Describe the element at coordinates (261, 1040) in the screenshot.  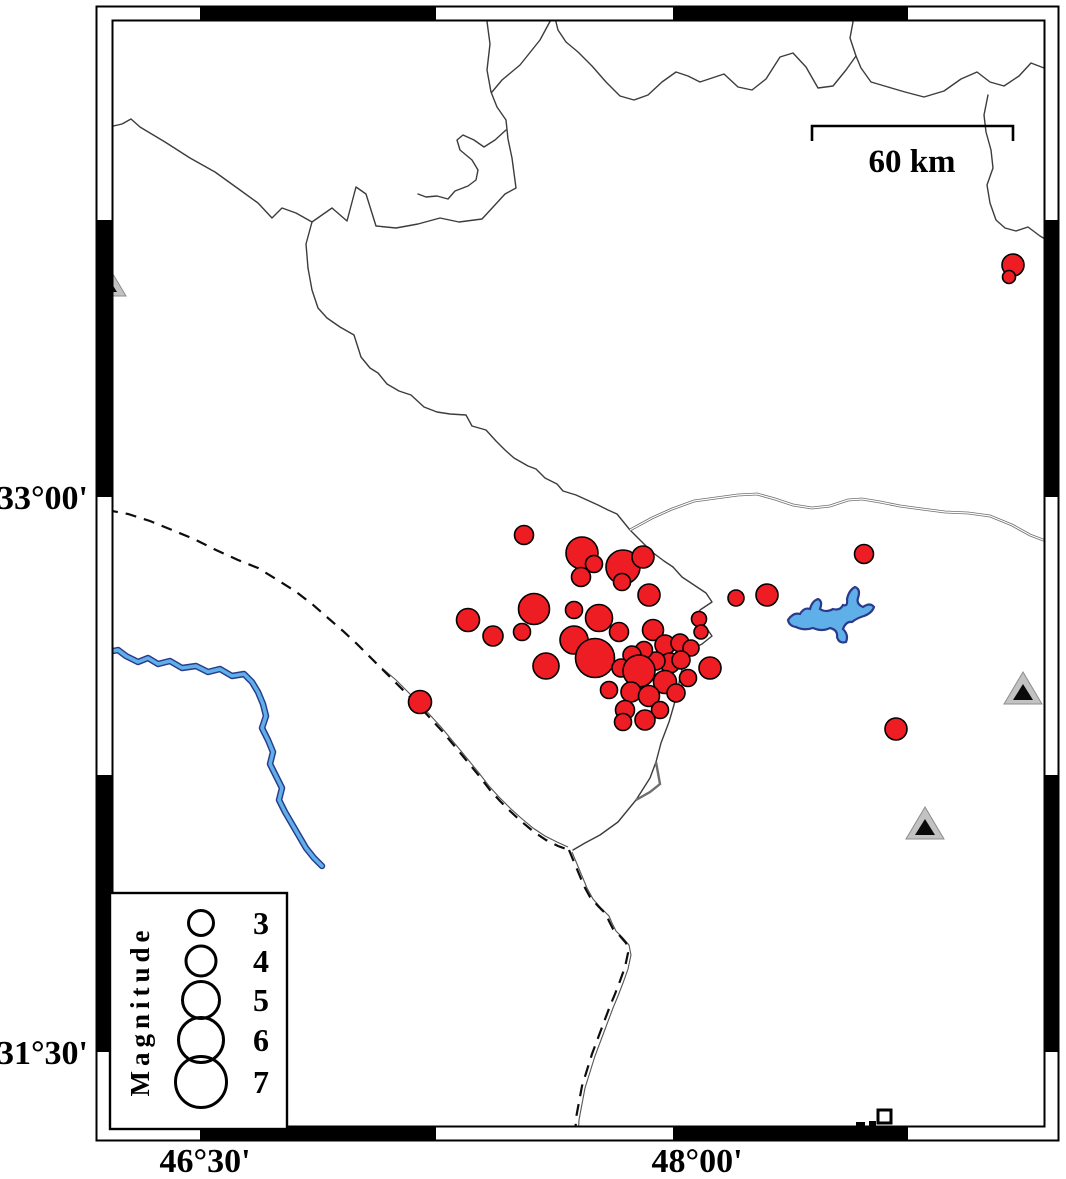
I see `legend-magnitude-value: 6` at that location.